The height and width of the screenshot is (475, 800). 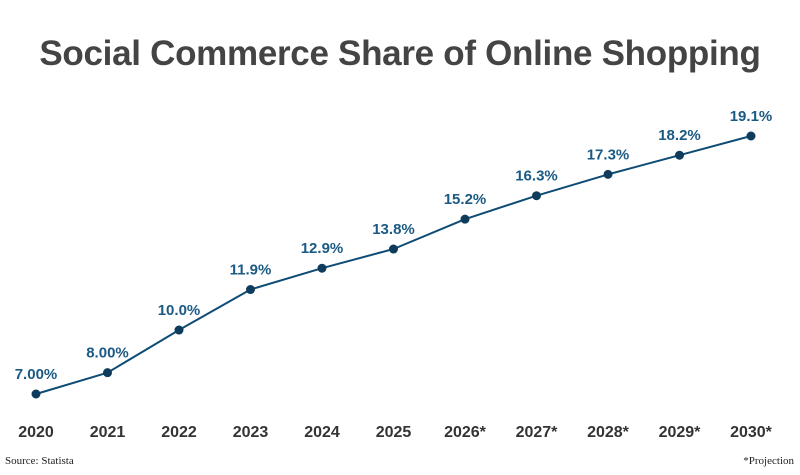 I want to click on data-label: 17.3%, so click(x=608, y=154).